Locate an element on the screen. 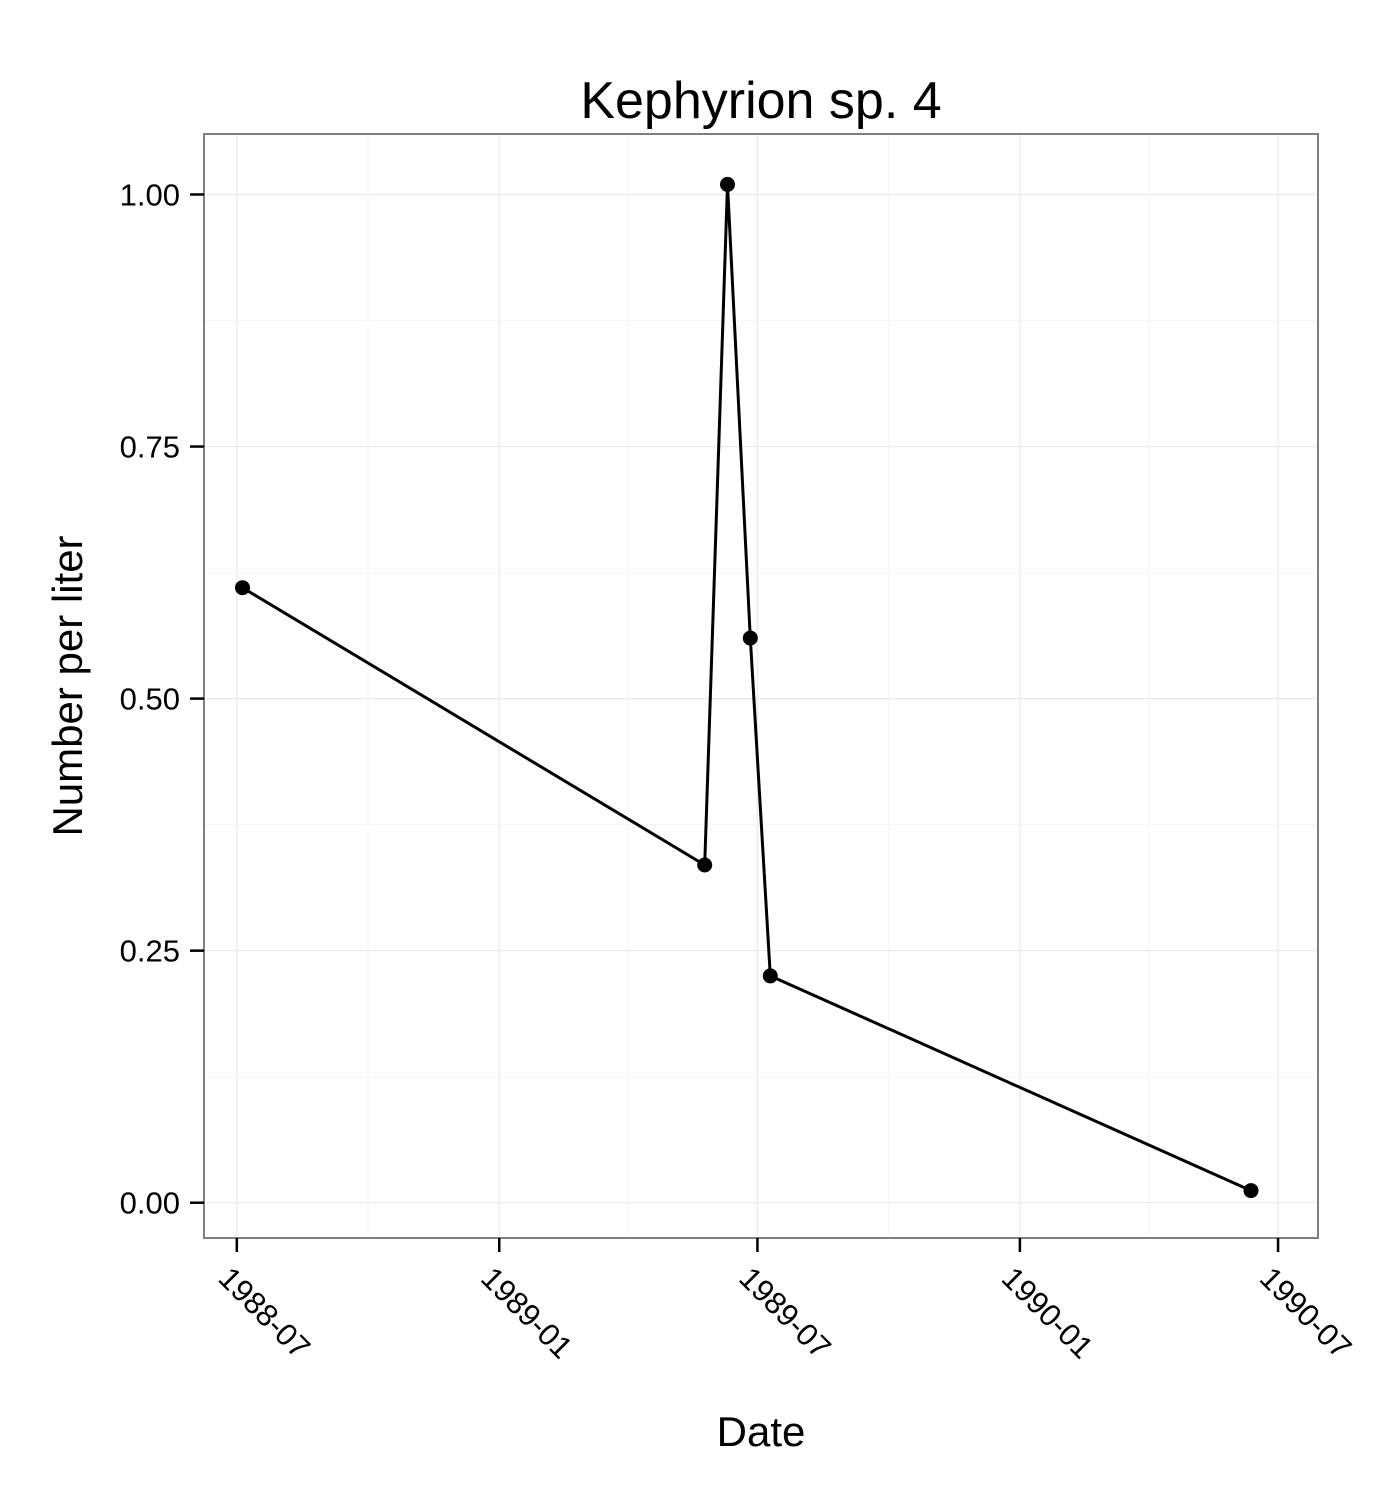 Image resolution: width=1379 pixels, height=1491 pixels. y-axis: 0.00 0.25 0.50 0.75 1.00 is located at coordinates (162, 699).